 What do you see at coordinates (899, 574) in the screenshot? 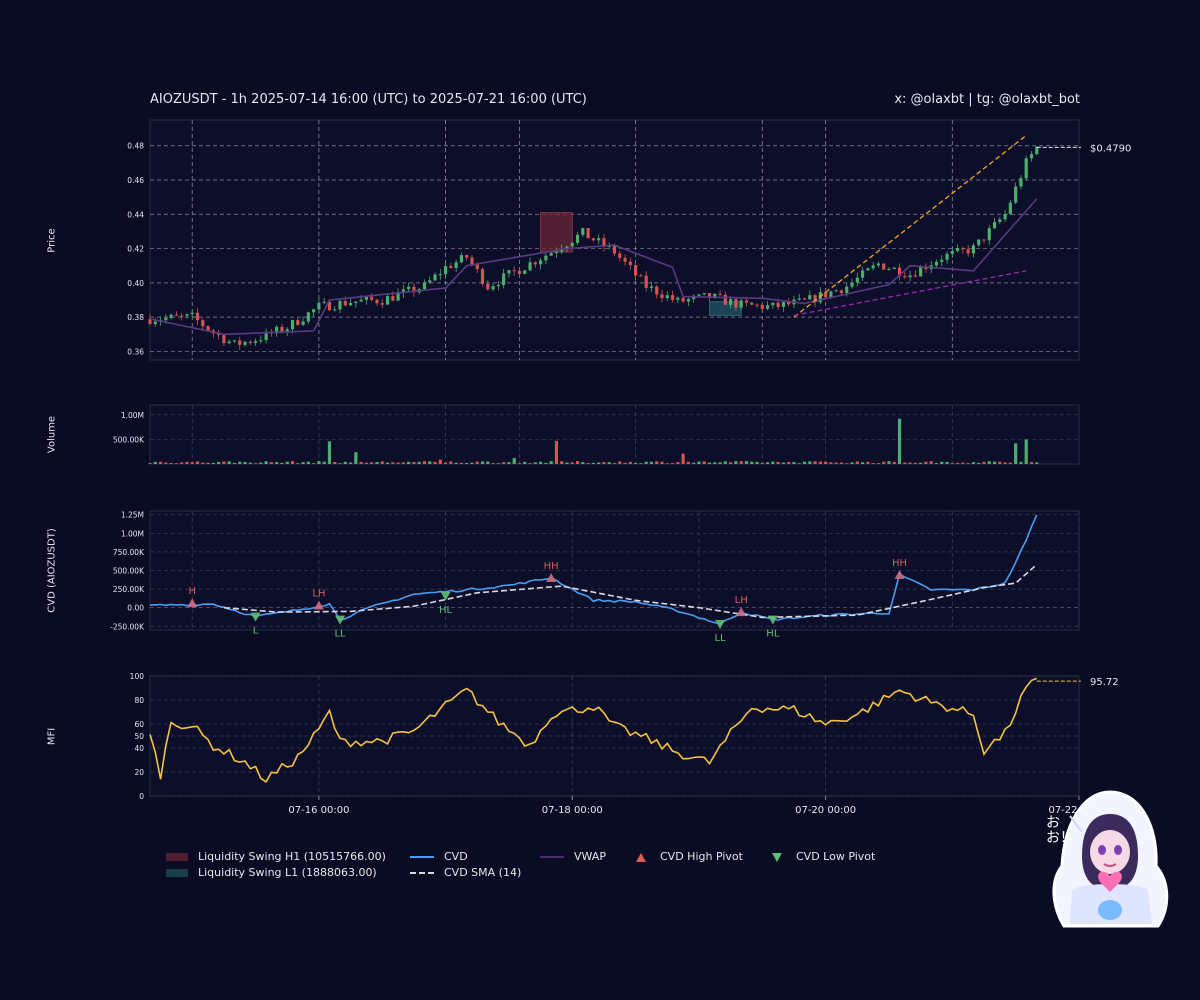
I see `cvd-high-pivot-marker` at bounding box center [899, 574].